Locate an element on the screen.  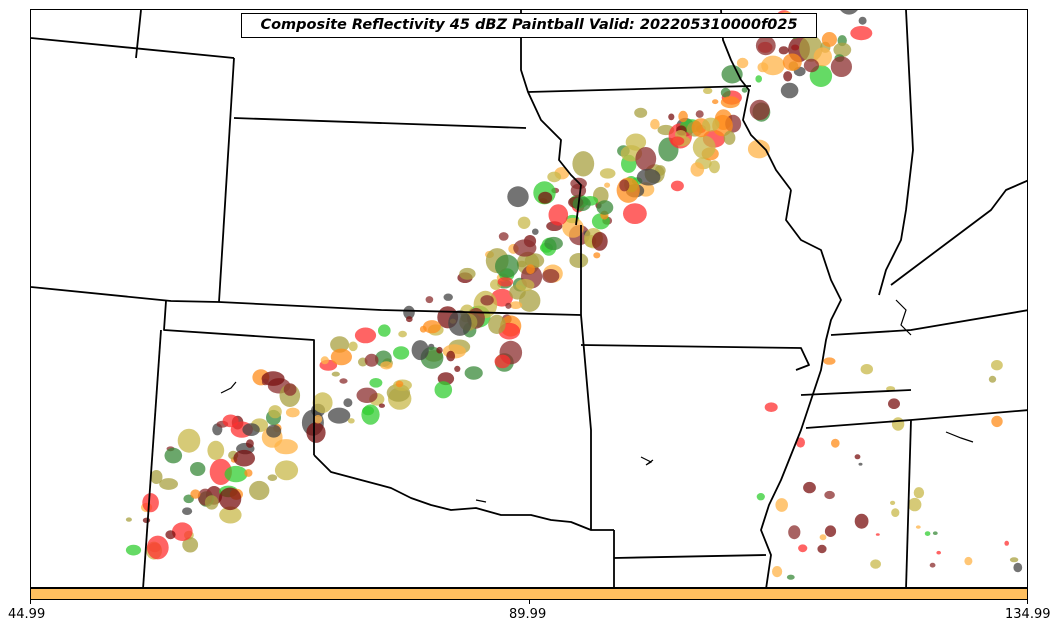
border-mo-river is located at coordinates (551, 118).